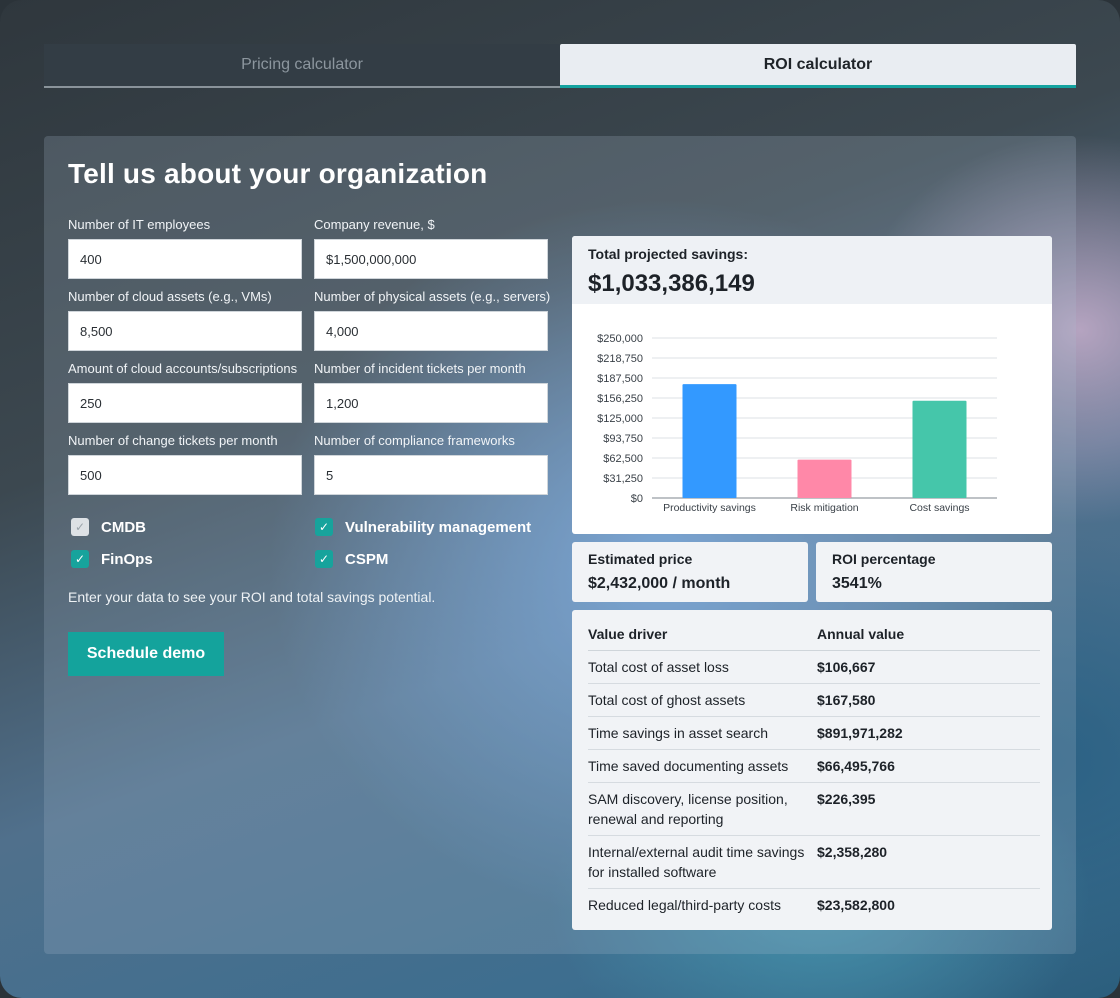 The width and height of the screenshot is (1120, 998). What do you see at coordinates (709, 508) in the screenshot?
I see `x-tick-label: Productivity savings` at bounding box center [709, 508].